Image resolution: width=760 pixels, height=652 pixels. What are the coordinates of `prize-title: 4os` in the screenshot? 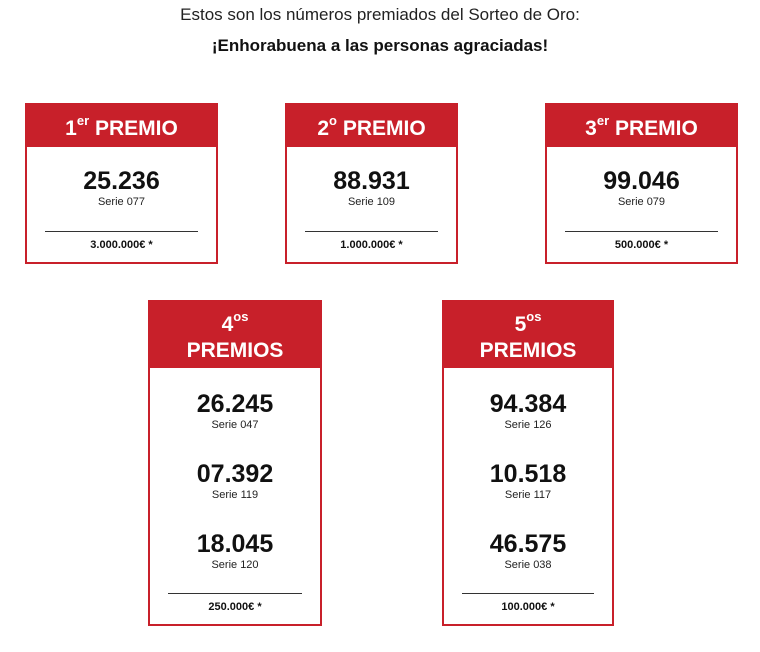 It's located at (235, 322).